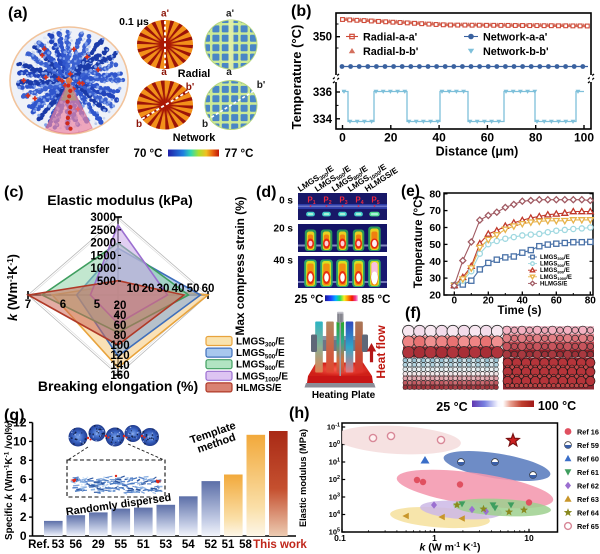 The width and height of the screenshot is (600, 554). Describe the element at coordinates (106, 282) in the screenshot. I see `svg-text: 500` at that location.